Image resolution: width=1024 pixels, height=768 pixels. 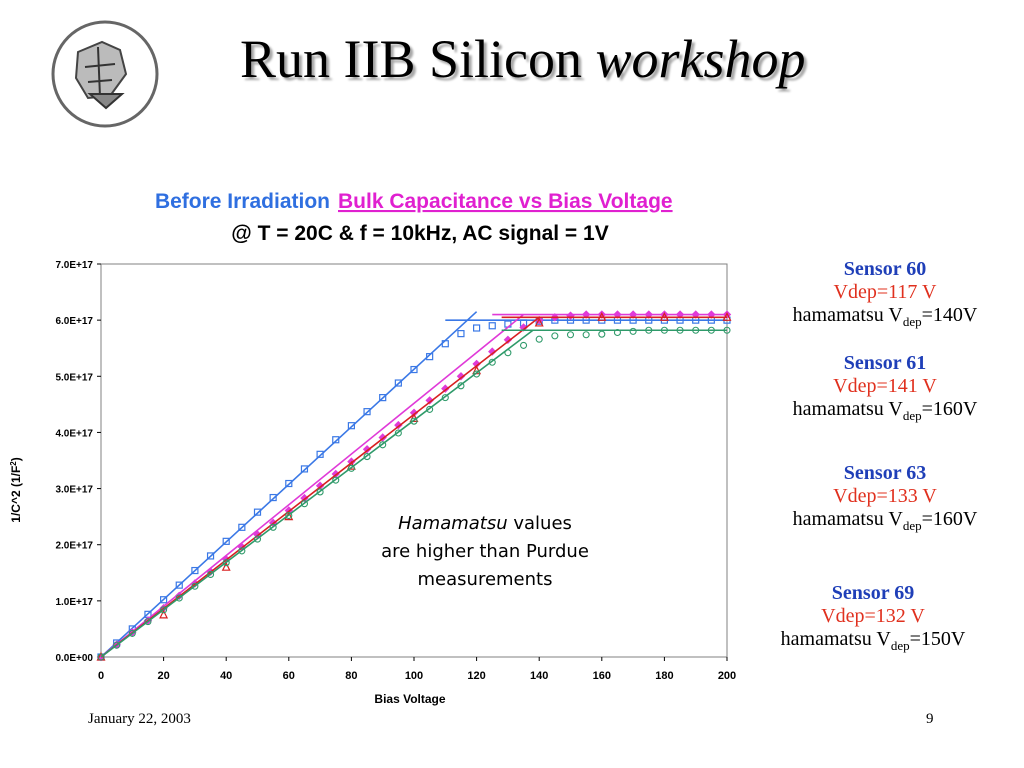 What do you see at coordinates (885, 473) in the screenshot?
I see `sensor-name: Sensor 63` at bounding box center [885, 473].